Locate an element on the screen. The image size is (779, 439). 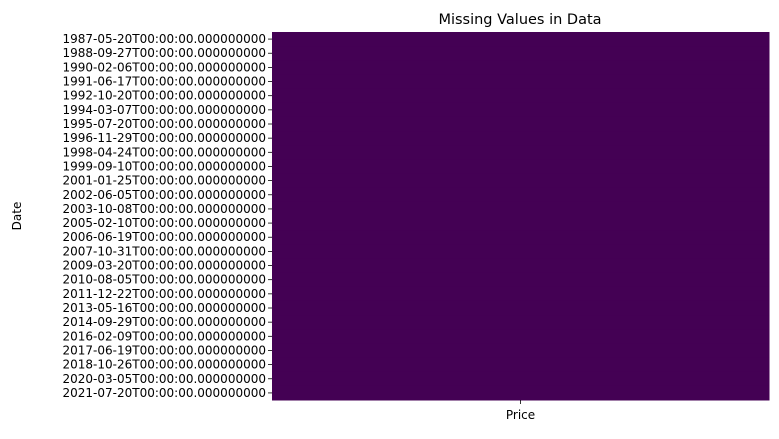
y-tick-label: 2003-10-08T00:00:00.000000000 is located at coordinates (165, 209).